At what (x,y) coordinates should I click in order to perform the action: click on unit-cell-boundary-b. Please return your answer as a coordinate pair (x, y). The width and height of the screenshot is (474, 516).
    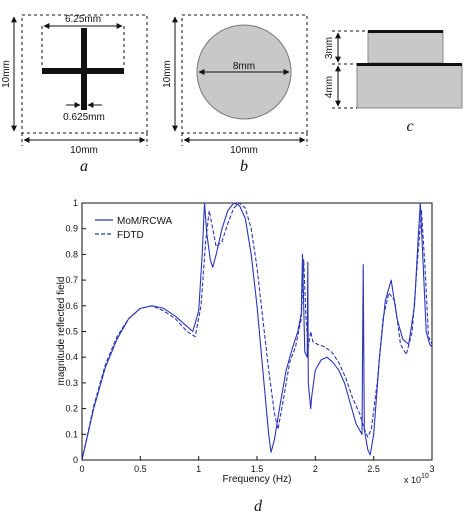
    Looking at the image, I should click on (244, 74).